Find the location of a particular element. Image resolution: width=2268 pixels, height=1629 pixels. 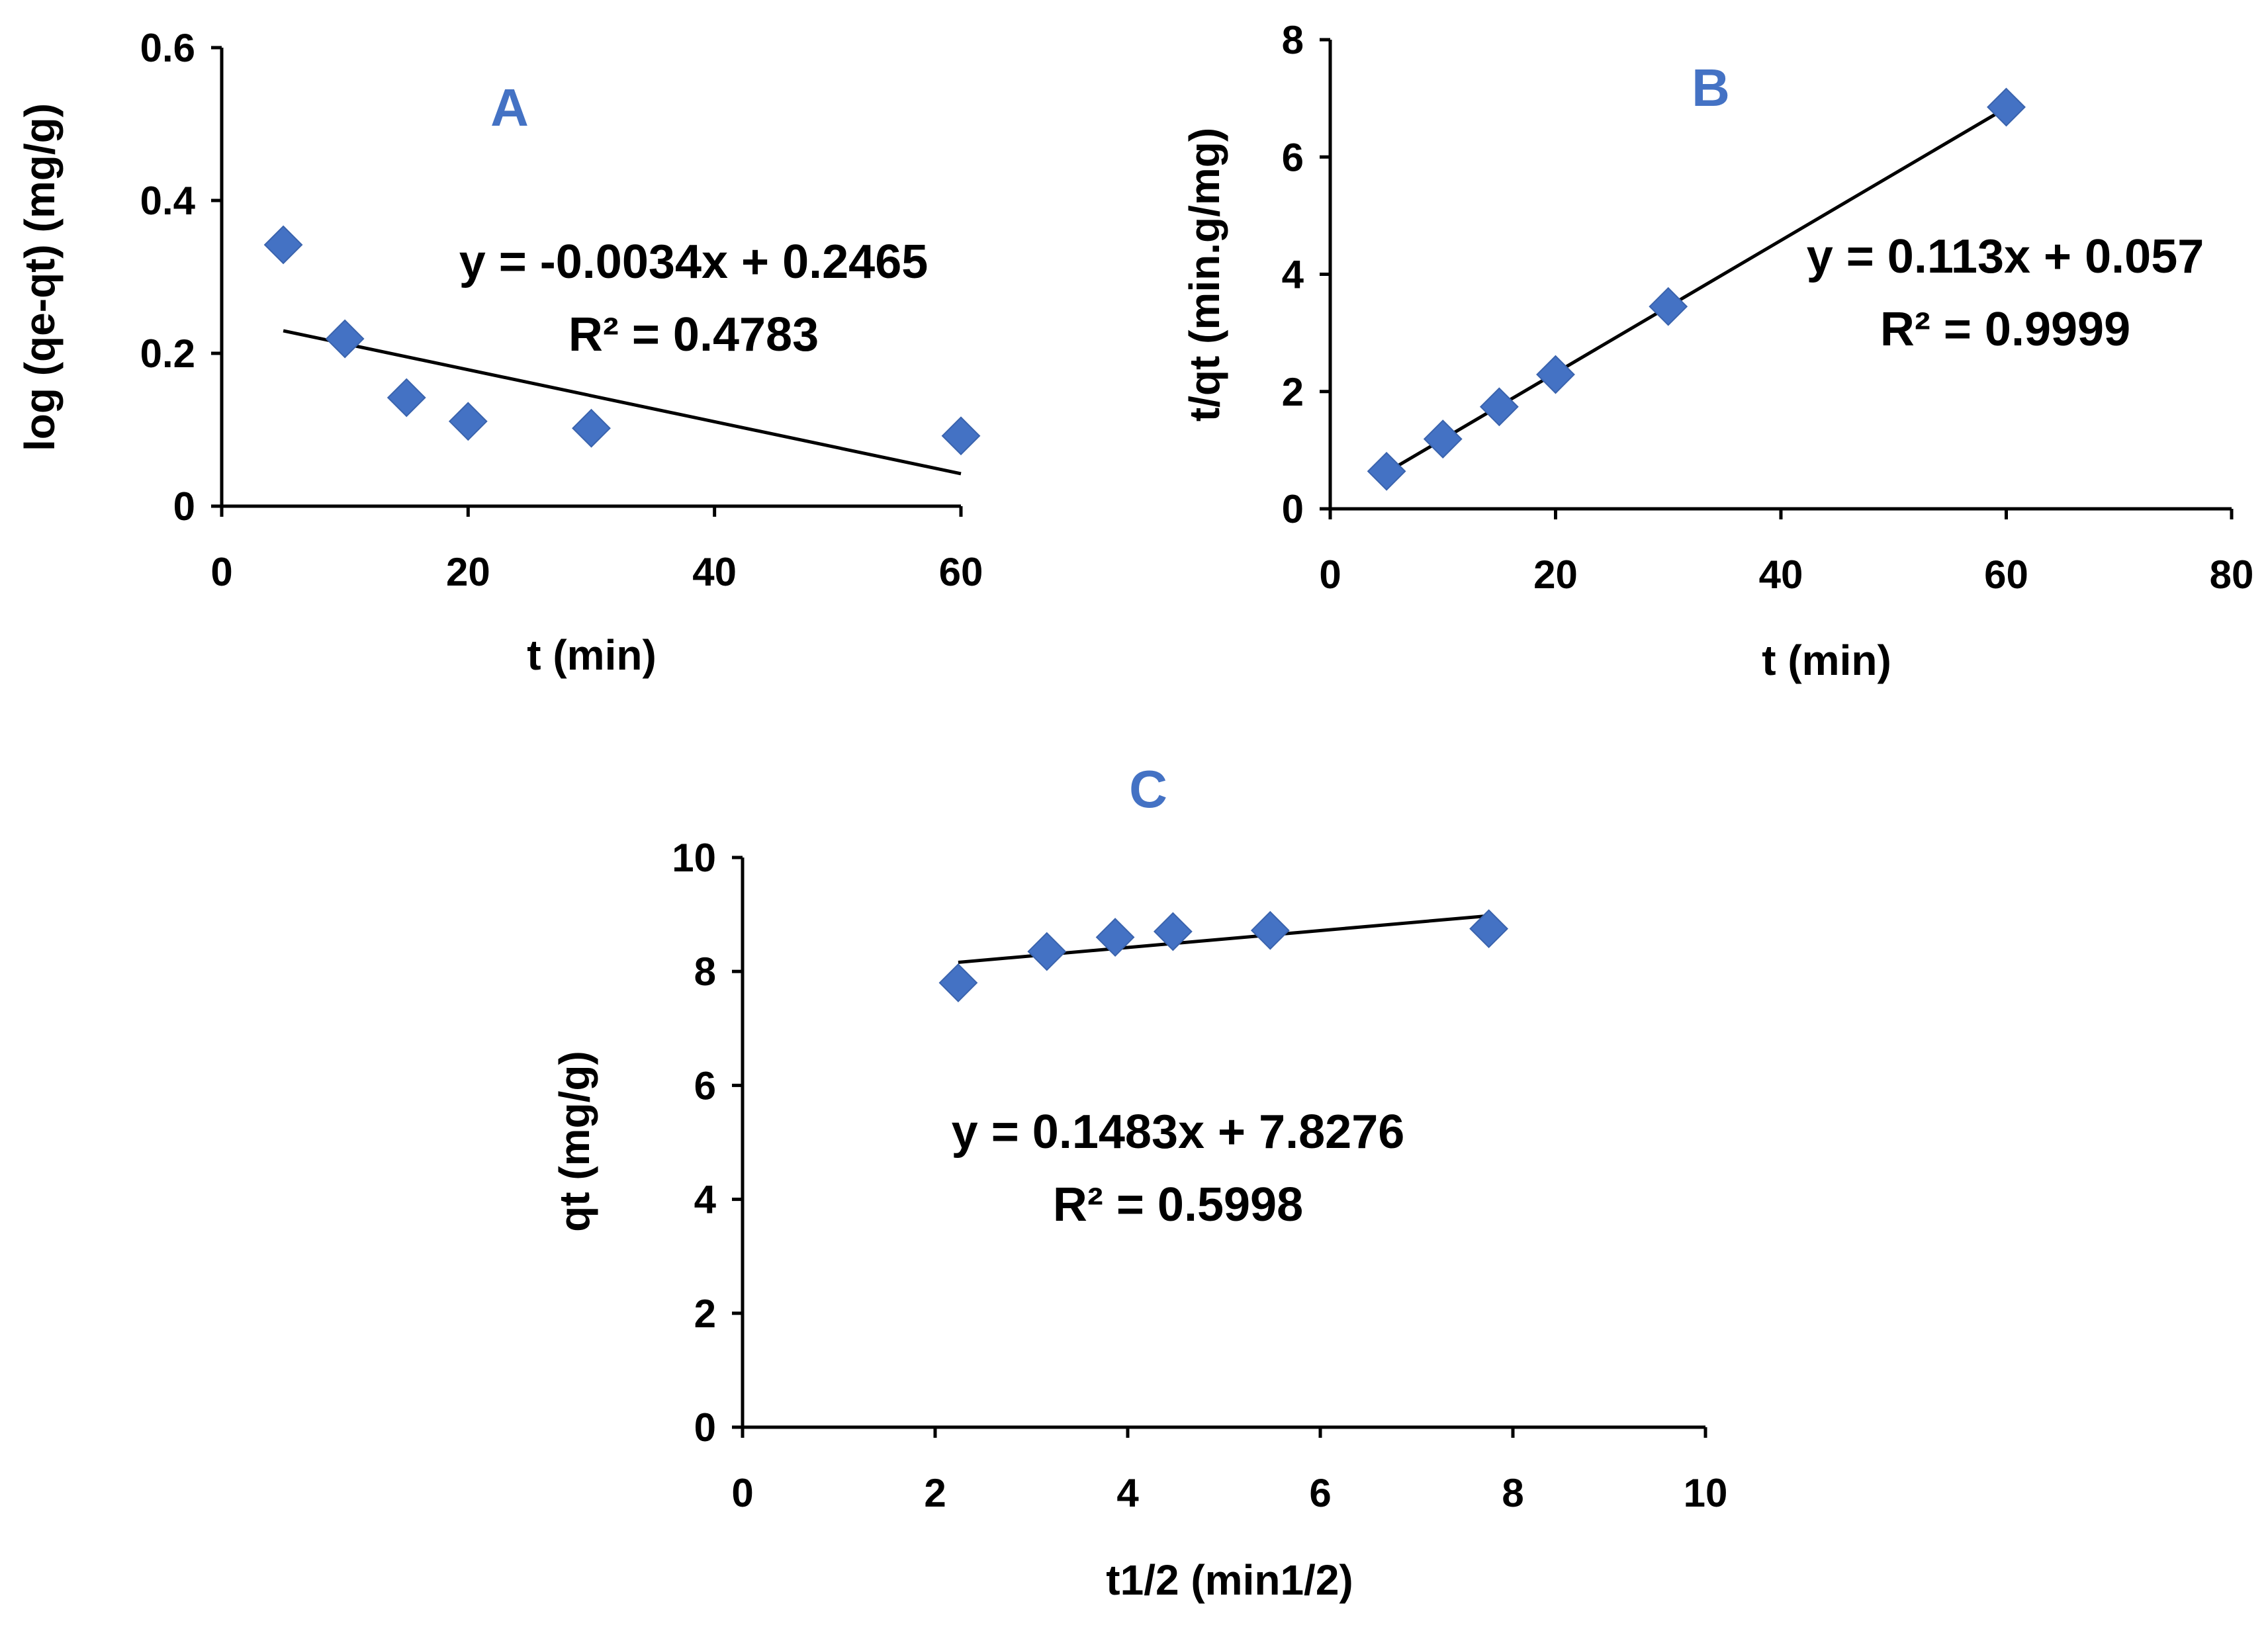

y-axis-label: t/qt (min.g/mg) is located at coordinates (1204, 274).